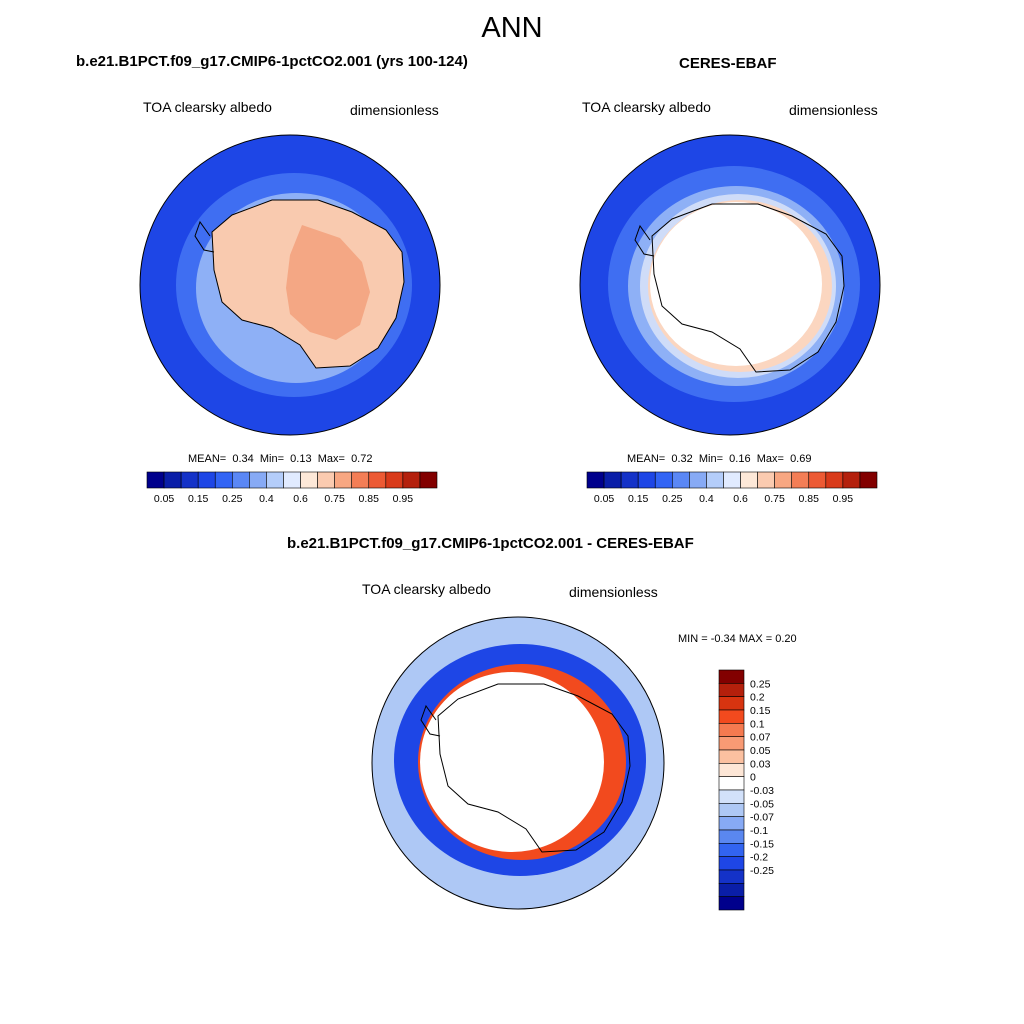 This screenshot has width=1024, height=1024. I want to click on panel-obs-title: CERES-EBAF, so click(728, 63).